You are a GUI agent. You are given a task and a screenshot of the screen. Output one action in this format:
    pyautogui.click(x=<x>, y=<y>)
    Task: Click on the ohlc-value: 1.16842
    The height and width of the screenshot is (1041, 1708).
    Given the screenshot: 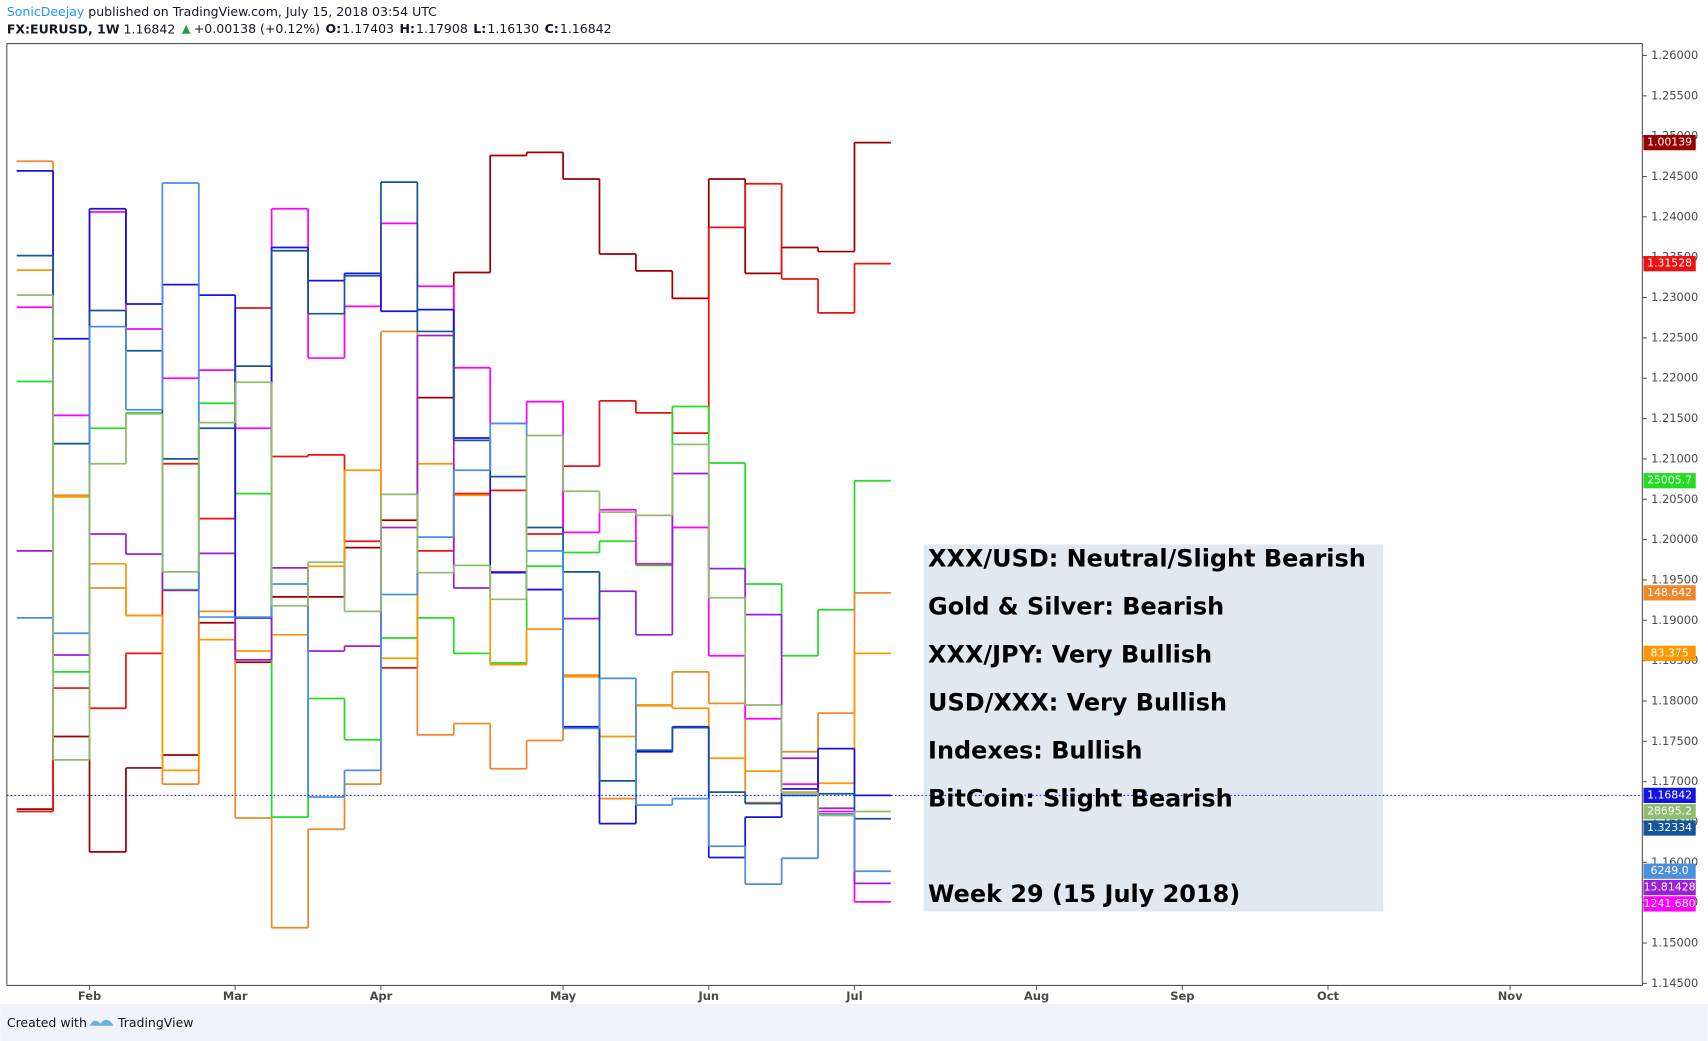 What is the action you would take?
    pyautogui.click(x=586, y=28)
    